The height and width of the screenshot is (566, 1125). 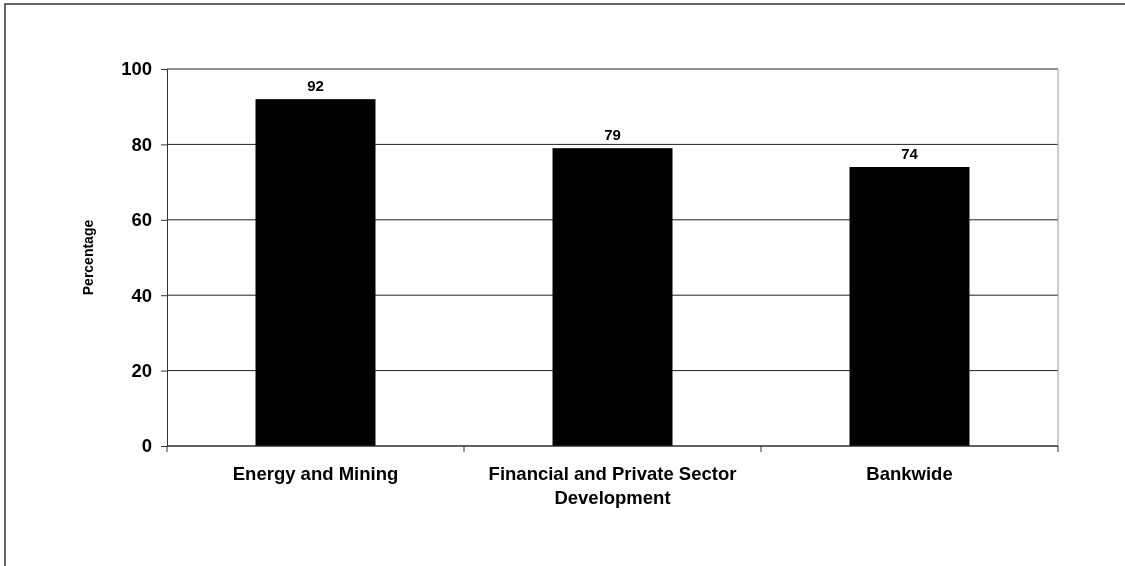 What do you see at coordinates (612, 135) in the screenshot?
I see `data-label: 79` at bounding box center [612, 135].